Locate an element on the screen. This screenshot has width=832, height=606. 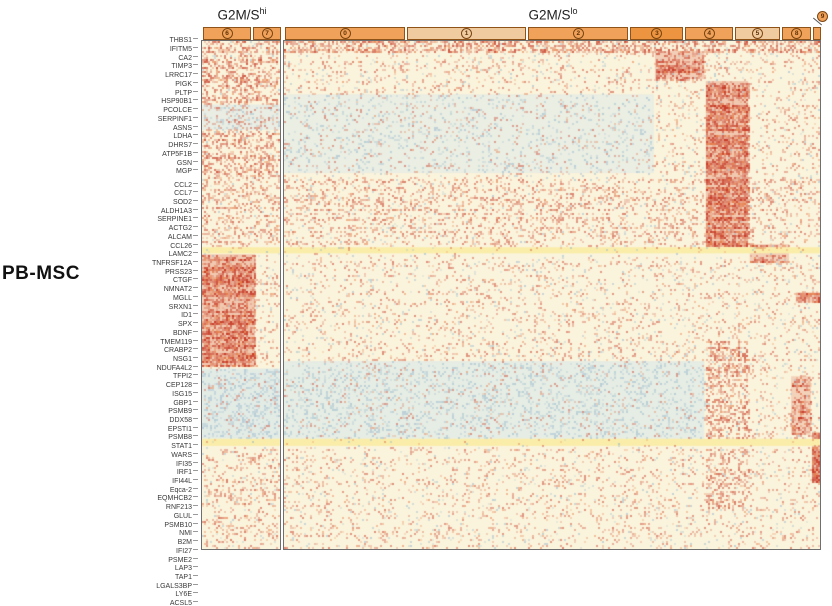
gene-label-text: CCL2 is located at coordinates (183, 185).